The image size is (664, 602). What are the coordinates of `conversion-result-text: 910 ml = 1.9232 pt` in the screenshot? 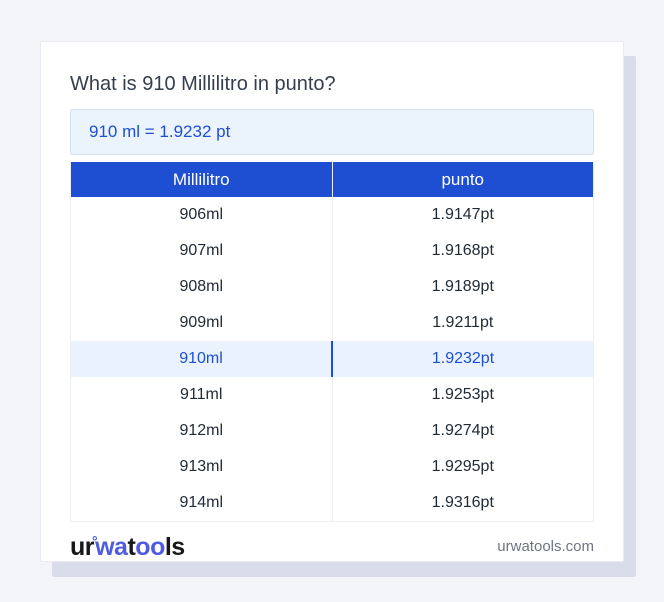 It's located at (160, 131).